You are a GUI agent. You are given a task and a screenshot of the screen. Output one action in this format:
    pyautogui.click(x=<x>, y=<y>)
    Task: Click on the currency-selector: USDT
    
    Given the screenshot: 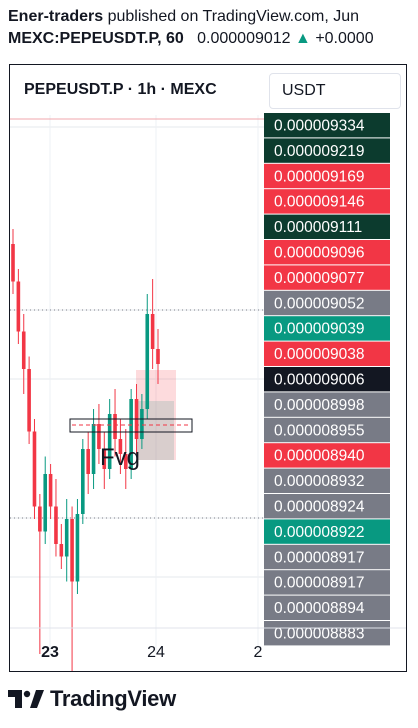 What is the action you would take?
    pyautogui.click(x=335, y=91)
    